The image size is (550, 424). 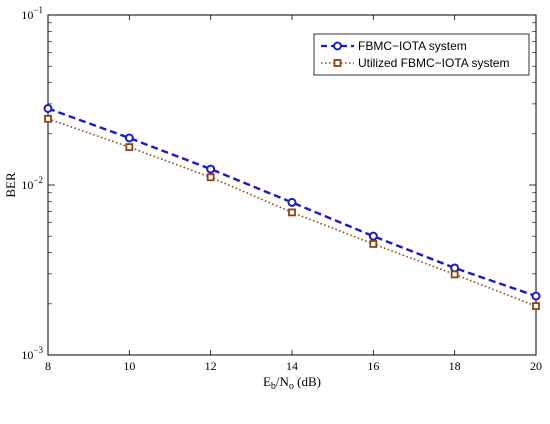 I want to click on x-axis-label: Eb/No (dB), so click(x=292, y=383).